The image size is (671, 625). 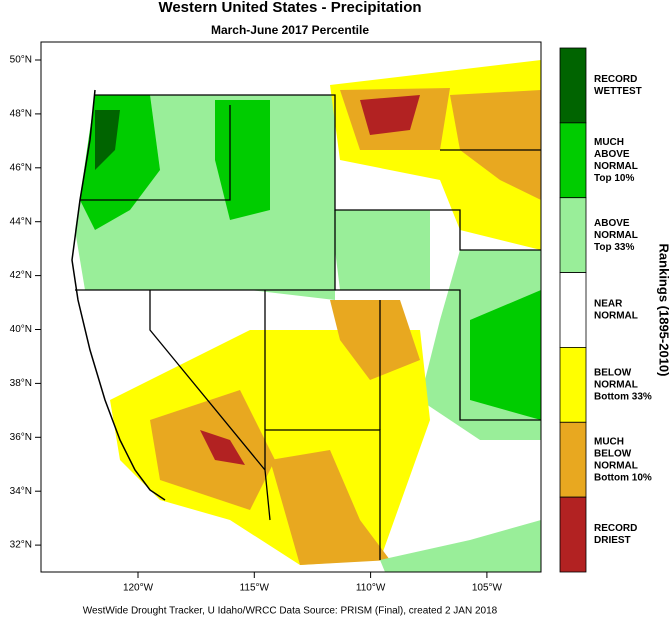 What do you see at coordinates (21, 491) in the screenshot?
I see `lat-label: 34°N` at bounding box center [21, 491].